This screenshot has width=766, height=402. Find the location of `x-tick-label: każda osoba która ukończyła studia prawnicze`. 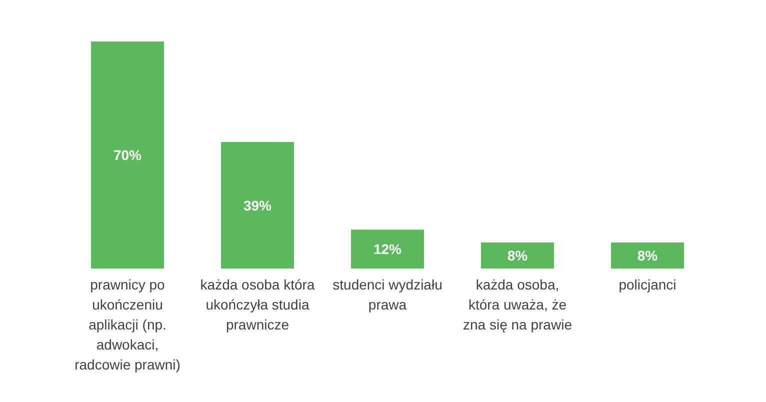

x-tick-label: każda osoba która ukończyła studia prawnicze is located at coordinates (257, 304).